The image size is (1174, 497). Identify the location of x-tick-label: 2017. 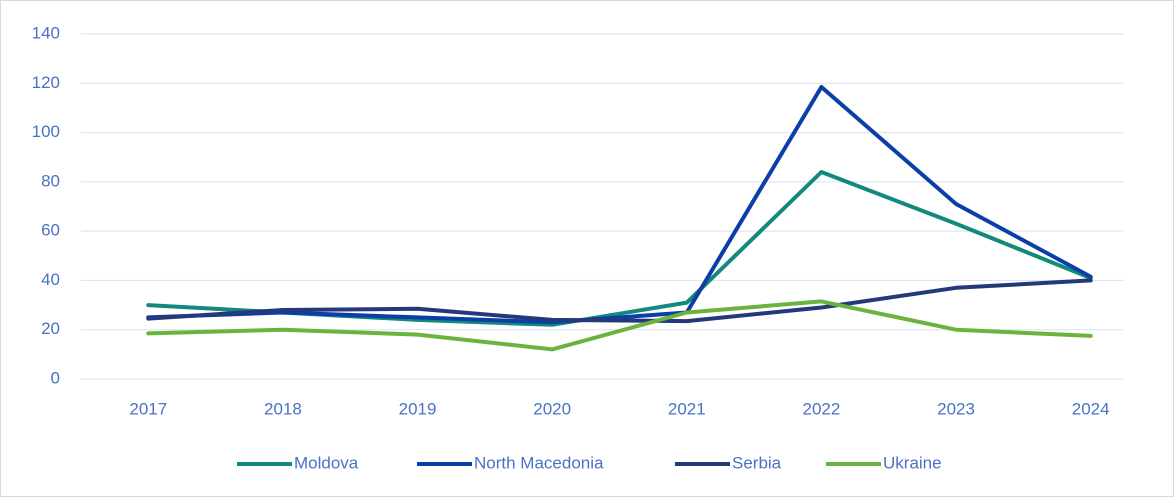
(148, 408).